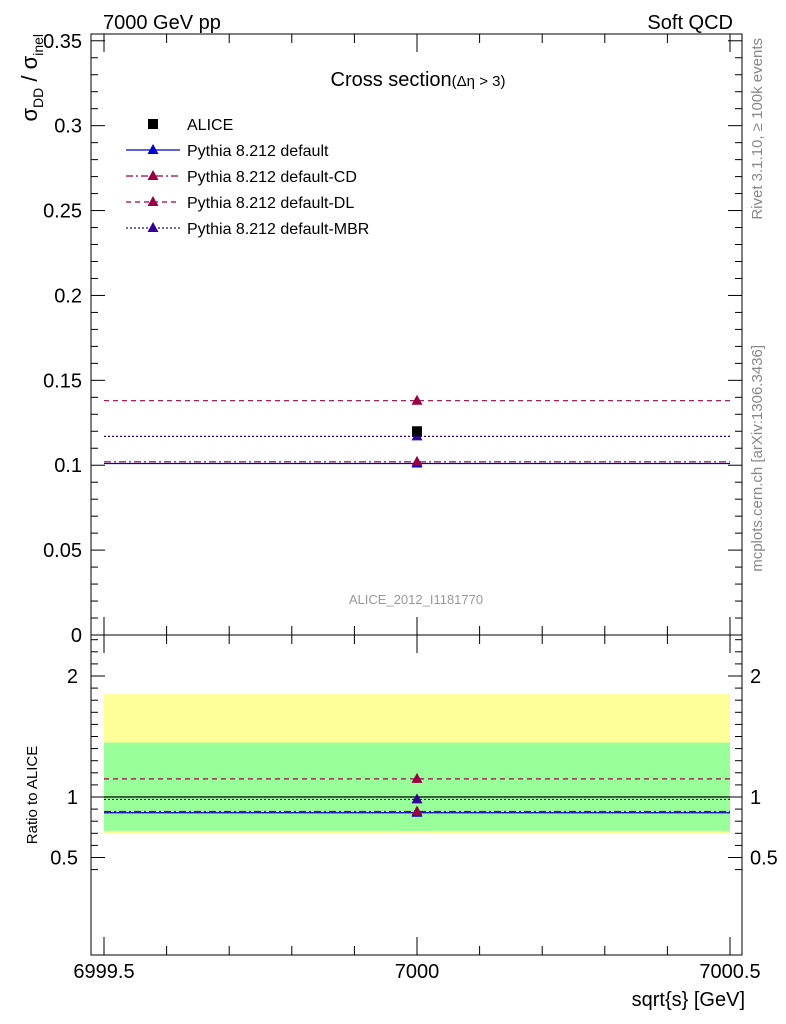 This screenshot has height=1024, width=786. What do you see at coordinates (62, 551) in the screenshot?
I see `main-ytick-label: 0.05` at bounding box center [62, 551].